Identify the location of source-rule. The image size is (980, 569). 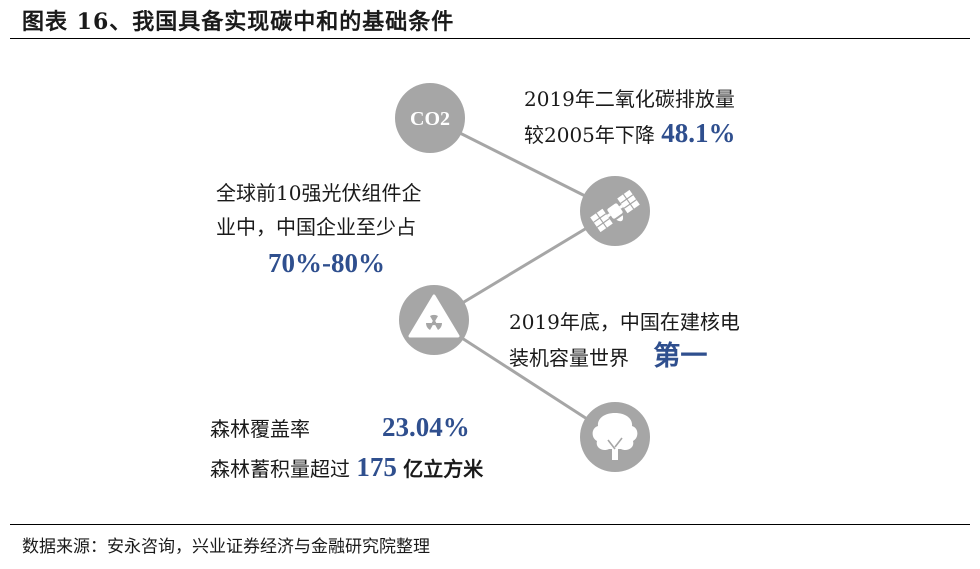
(490, 524).